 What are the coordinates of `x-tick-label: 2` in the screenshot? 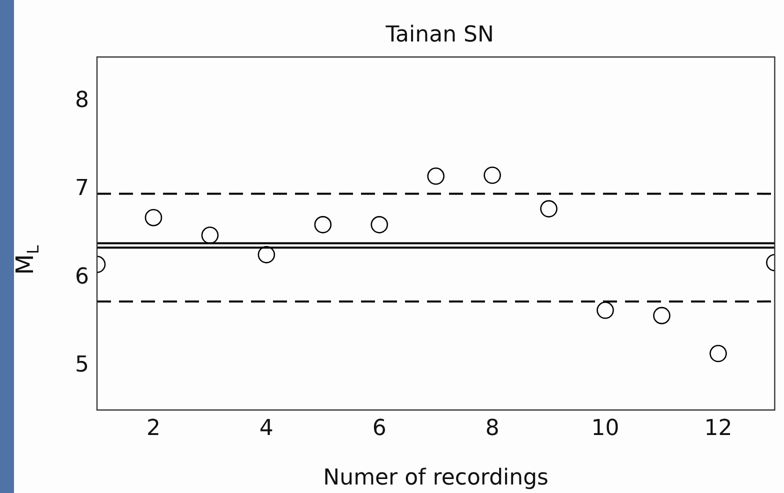 It's located at (153, 428).